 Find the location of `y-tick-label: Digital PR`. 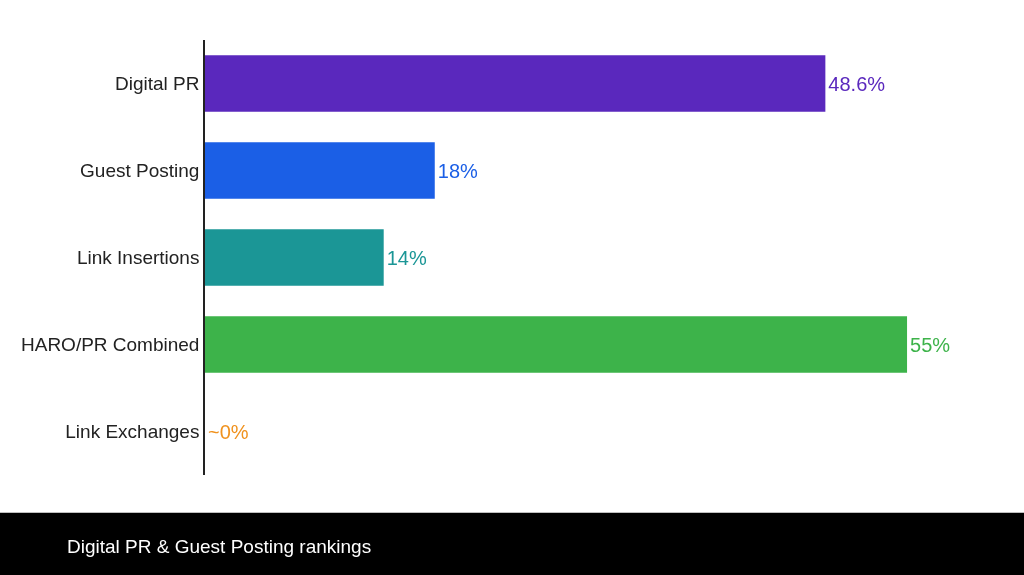

y-tick-label: Digital PR is located at coordinates (157, 84).